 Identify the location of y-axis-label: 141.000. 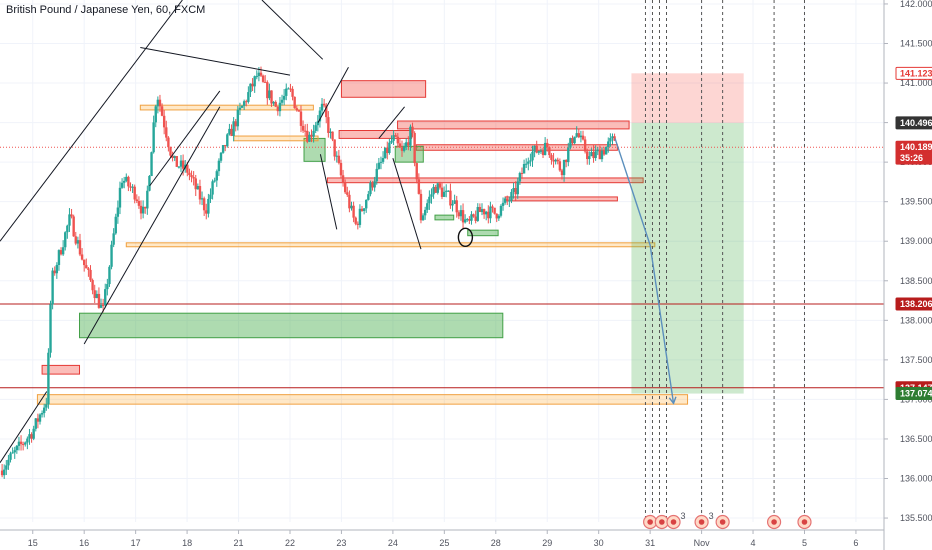
(916, 83).